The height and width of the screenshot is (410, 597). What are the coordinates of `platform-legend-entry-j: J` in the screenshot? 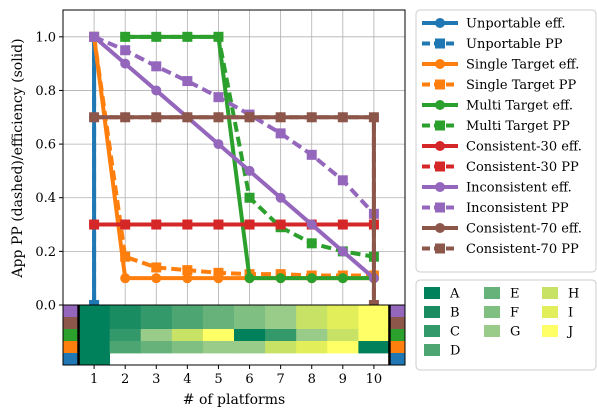 It's located at (557, 332).